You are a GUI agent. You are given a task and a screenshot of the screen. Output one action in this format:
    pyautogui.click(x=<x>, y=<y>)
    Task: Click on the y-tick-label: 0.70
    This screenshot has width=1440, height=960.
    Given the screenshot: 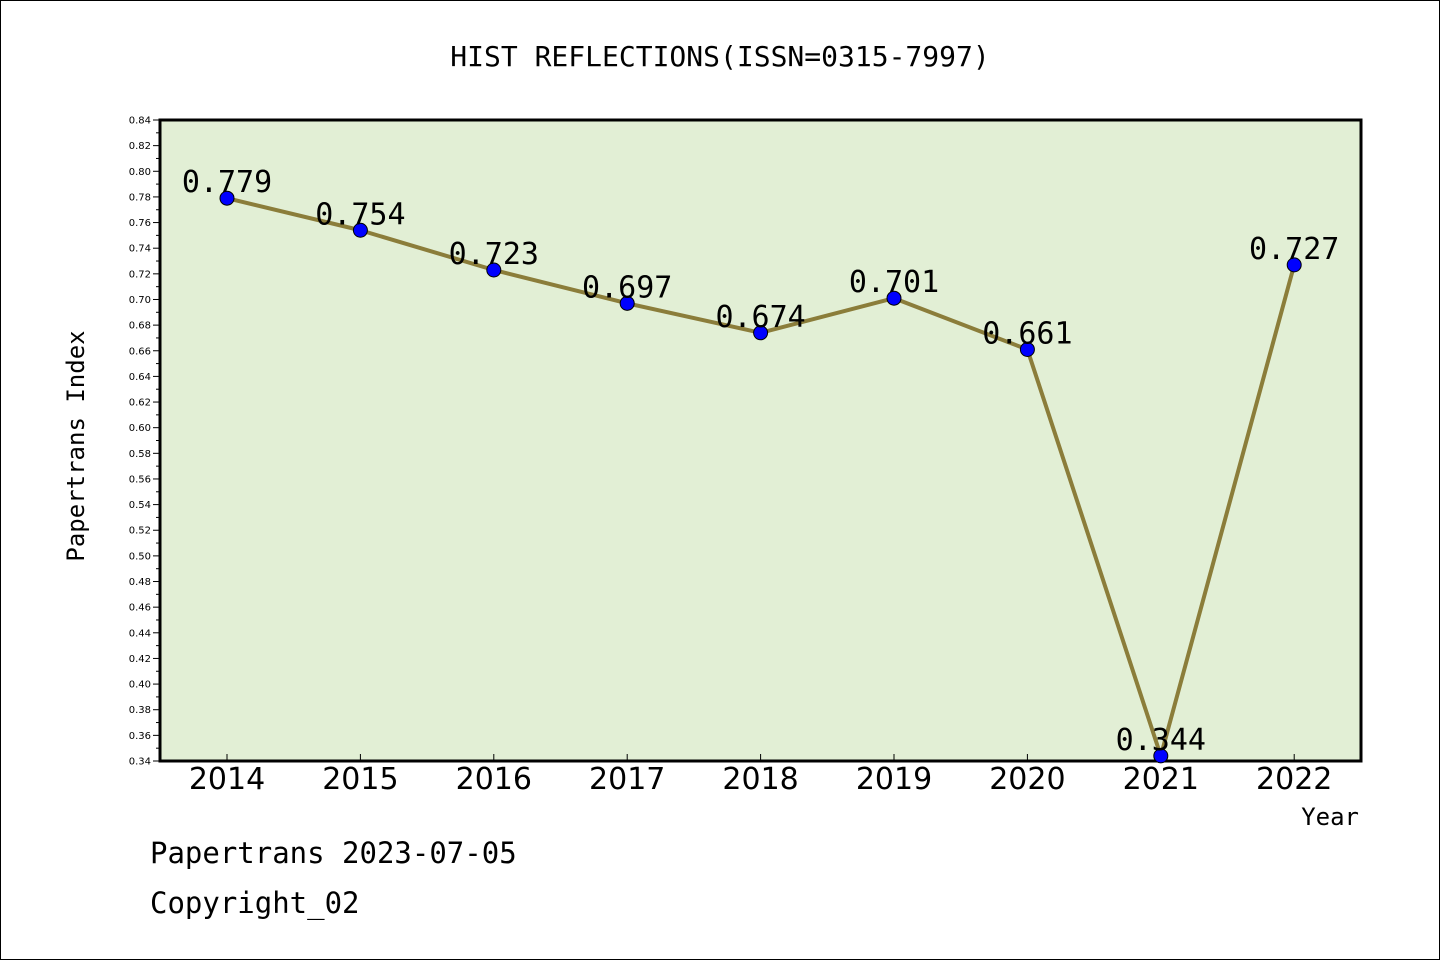 What is the action you would take?
    pyautogui.click(x=140, y=300)
    